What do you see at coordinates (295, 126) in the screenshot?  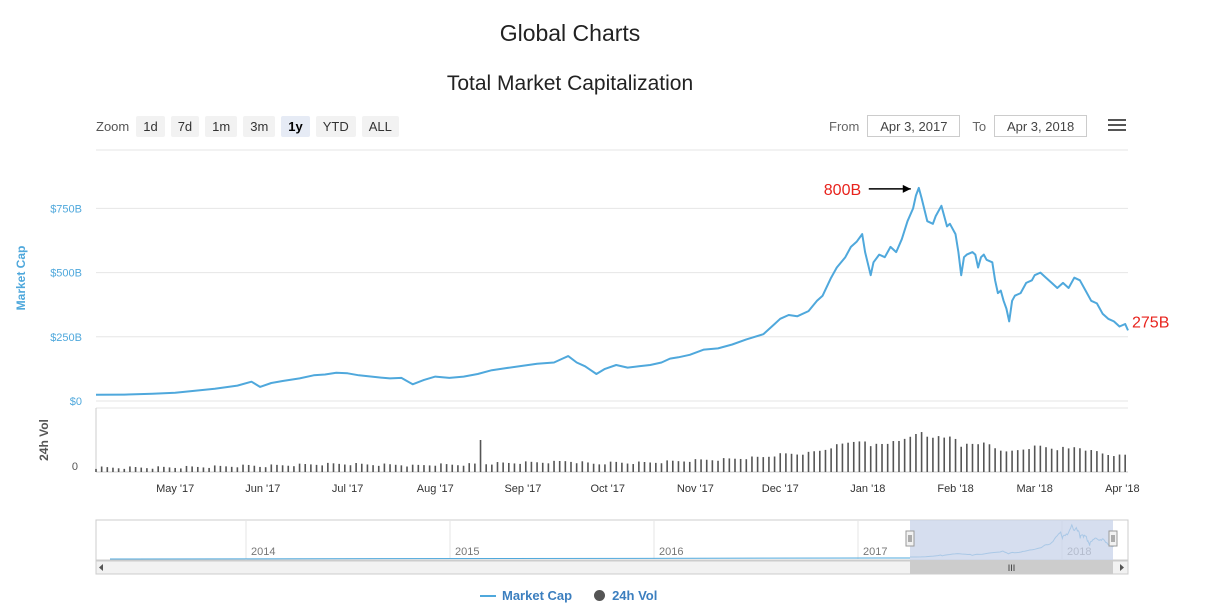 I see `zoom-1y-button: 1y` at bounding box center [295, 126].